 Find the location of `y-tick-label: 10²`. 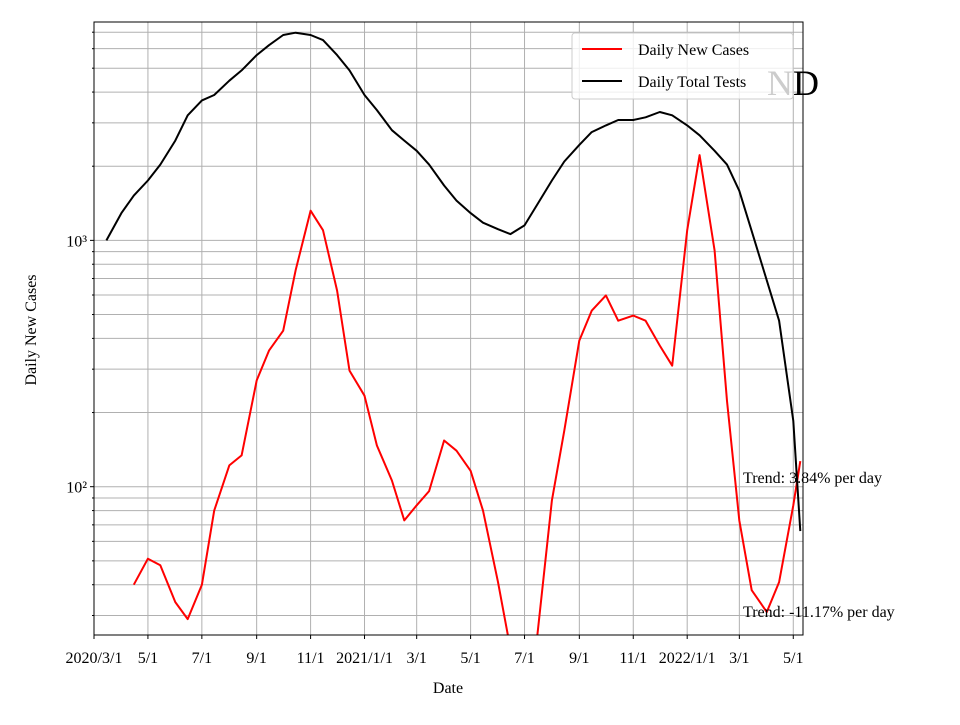

y-tick-label: 10² is located at coordinates (76, 488).